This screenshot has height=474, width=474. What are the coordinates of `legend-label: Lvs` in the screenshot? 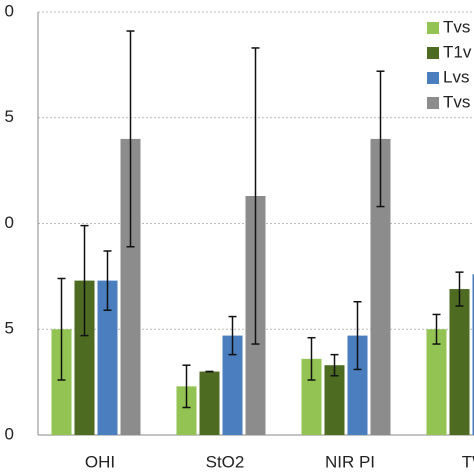 It's located at (456, 76).